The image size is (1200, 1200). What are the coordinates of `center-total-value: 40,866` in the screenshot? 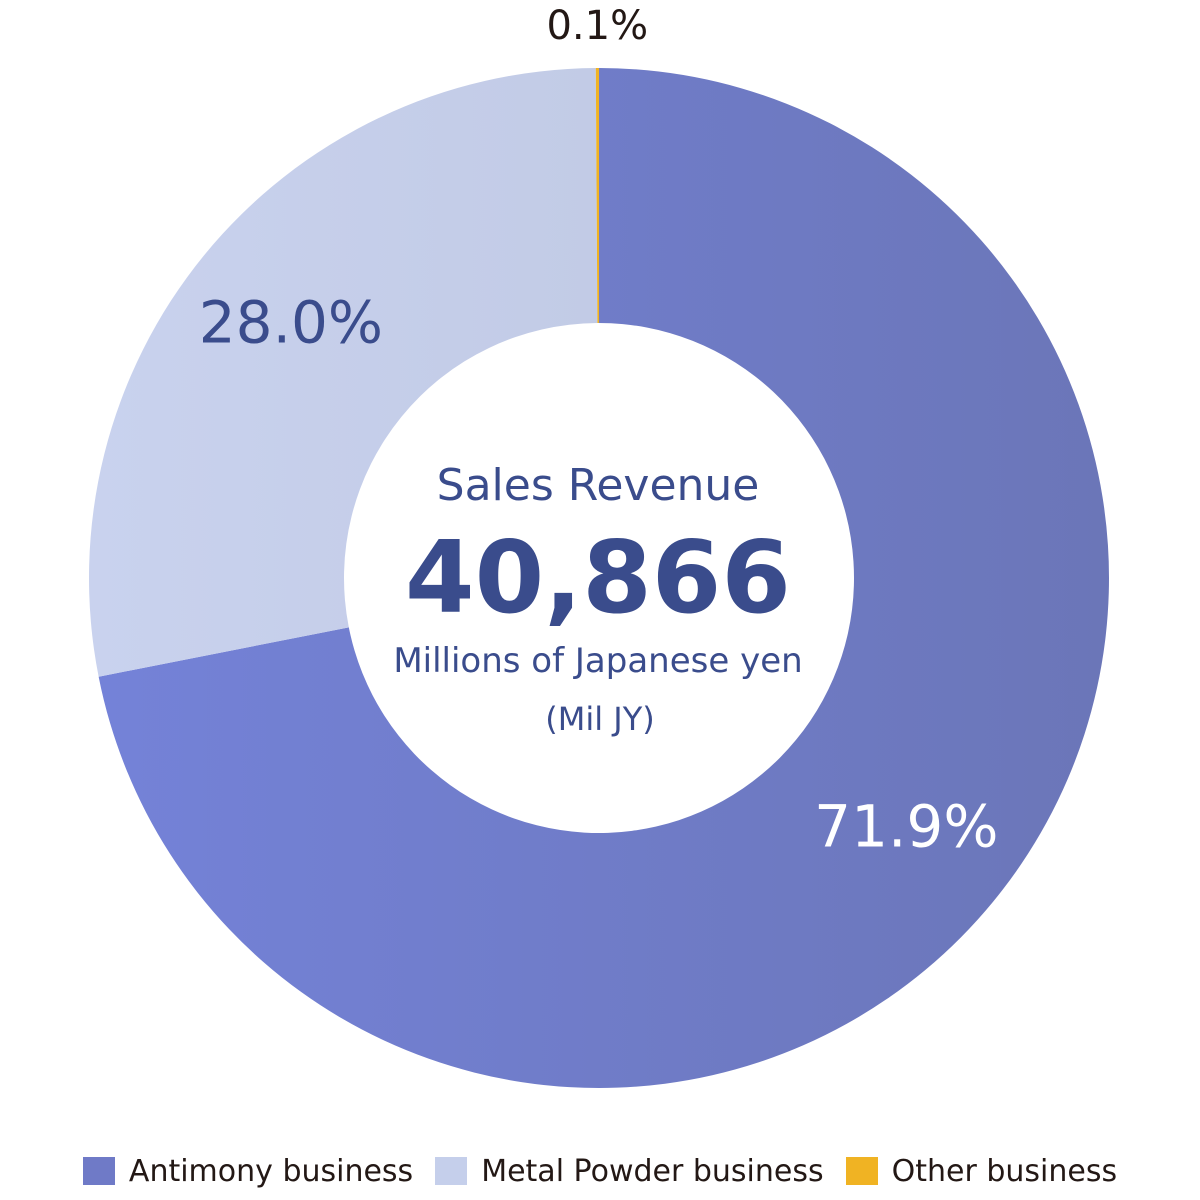 It's located at (598, 577).